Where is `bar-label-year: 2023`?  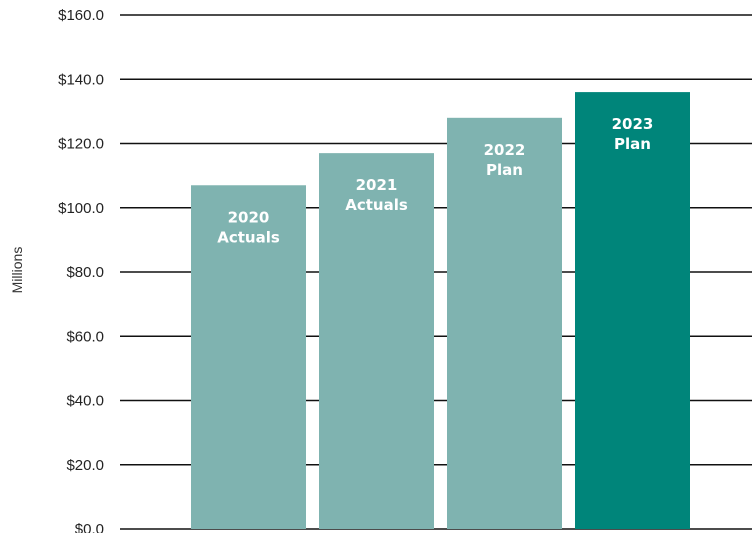 bar-label-year: 2023 is located at coordinates (633, 124).